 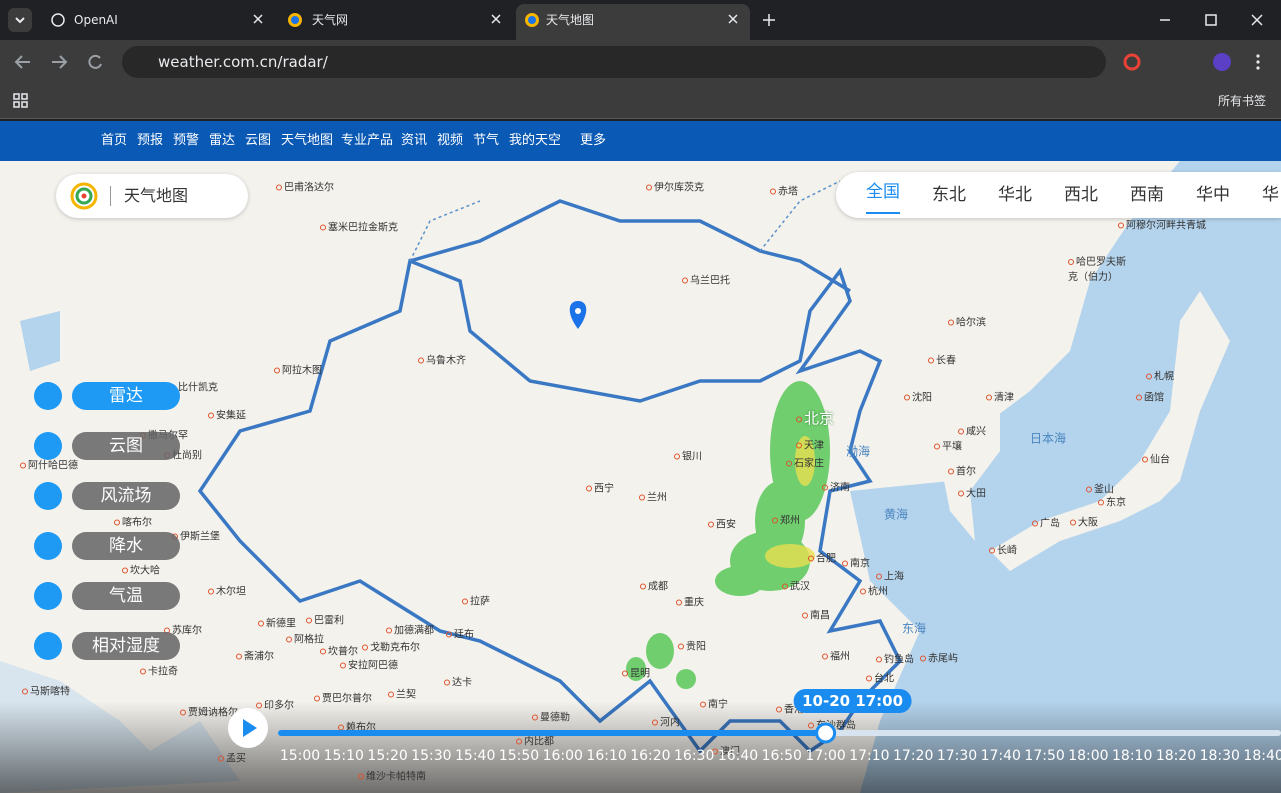 I want to click on nav-item: 我的天空, so click(x=535, y=140).